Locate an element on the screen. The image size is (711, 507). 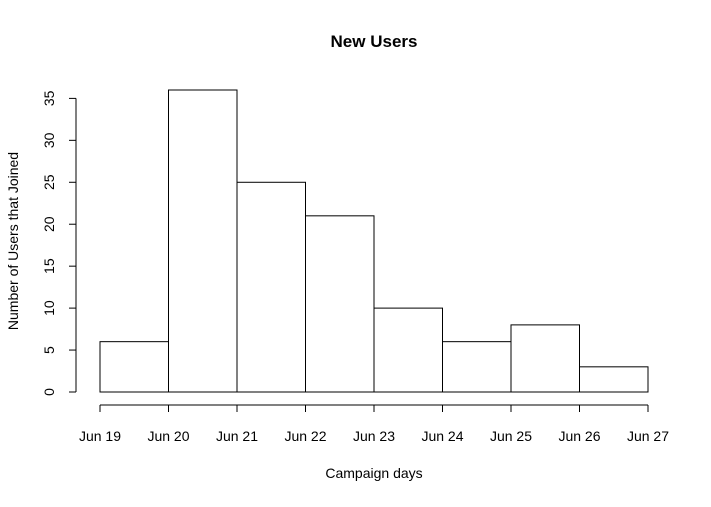
y-tick-label: 30 is located at coordinates (49, 140).